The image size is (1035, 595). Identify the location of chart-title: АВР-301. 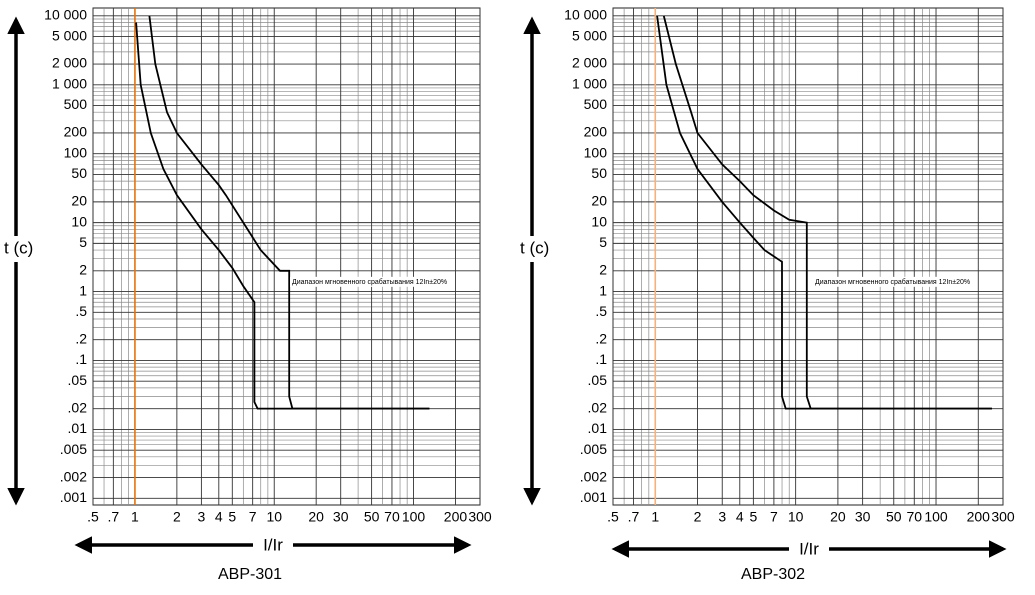
(250, 574).